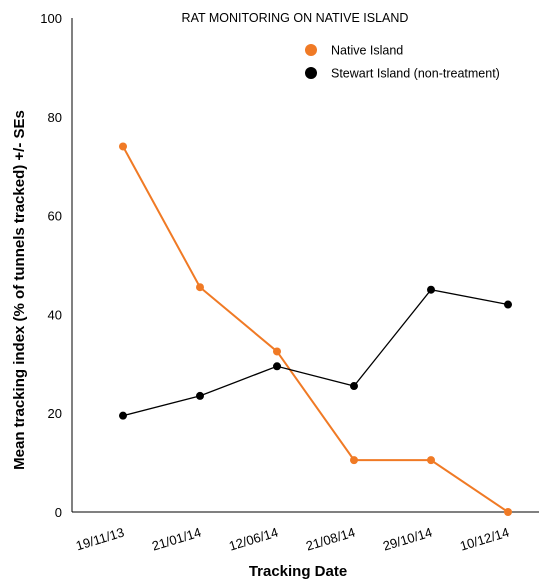  What do you see at coordinates (55, 216) in the screenshot?
I see `y-tick-label: 60` at bounding box center [55, 216].